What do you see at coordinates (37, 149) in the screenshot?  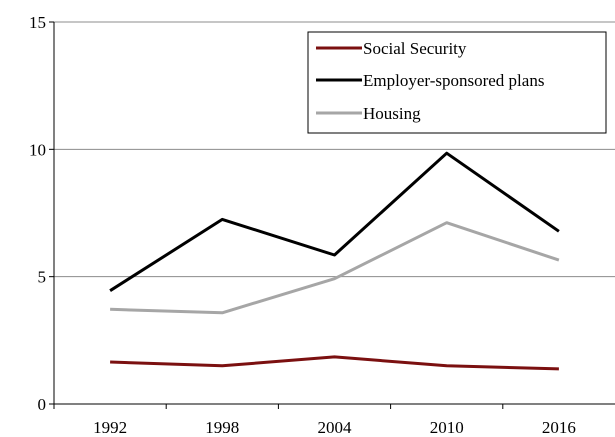 I see `y-tick-label: 10` at bounding box center [37, 149].